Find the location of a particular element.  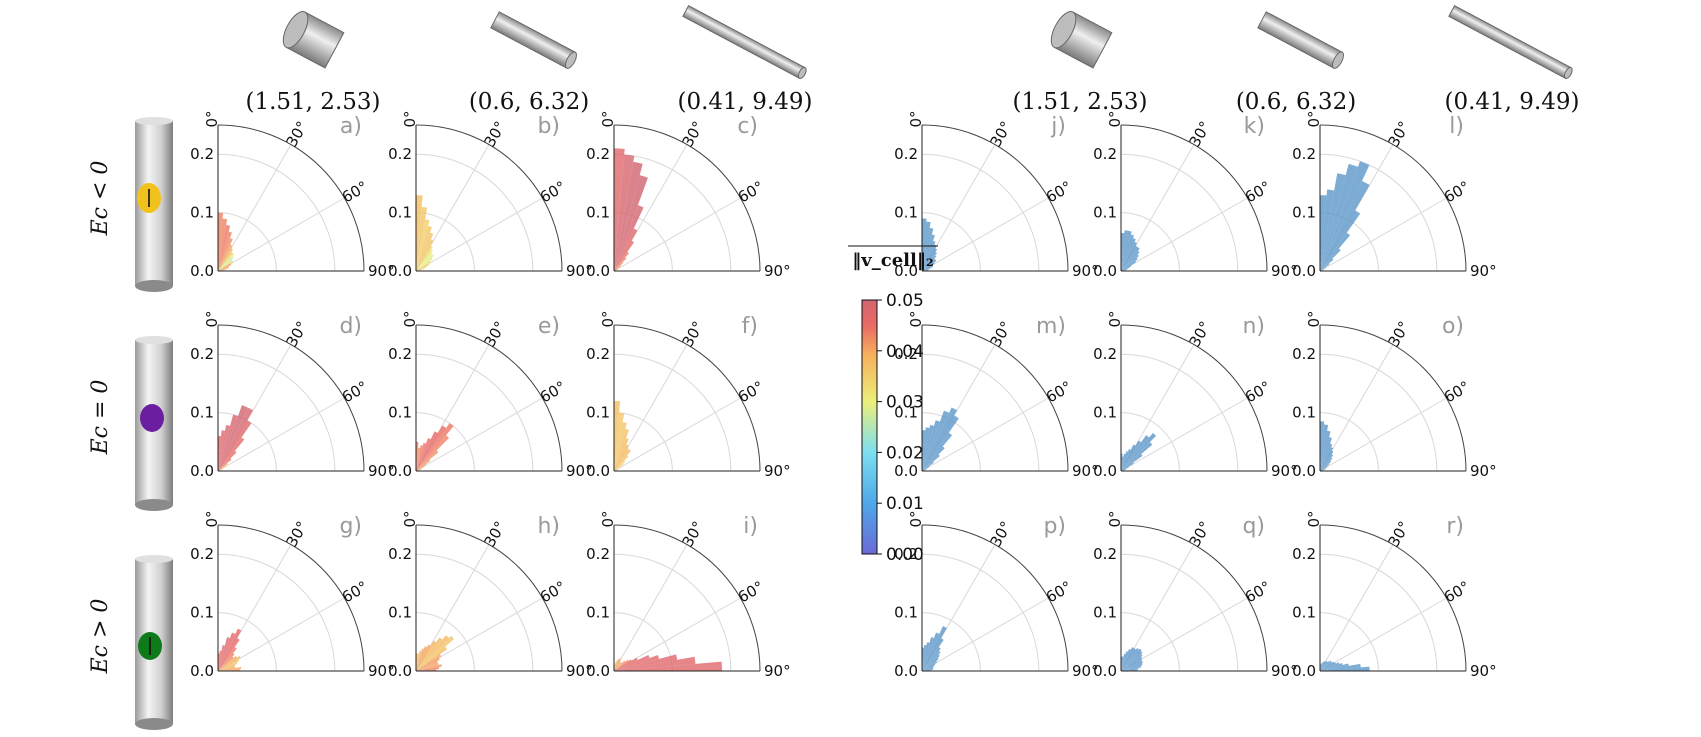

polar-panel-f: 0.0 0.1 0.2 0° 30° 60° 90° f) is located at coordinates (688, 395).